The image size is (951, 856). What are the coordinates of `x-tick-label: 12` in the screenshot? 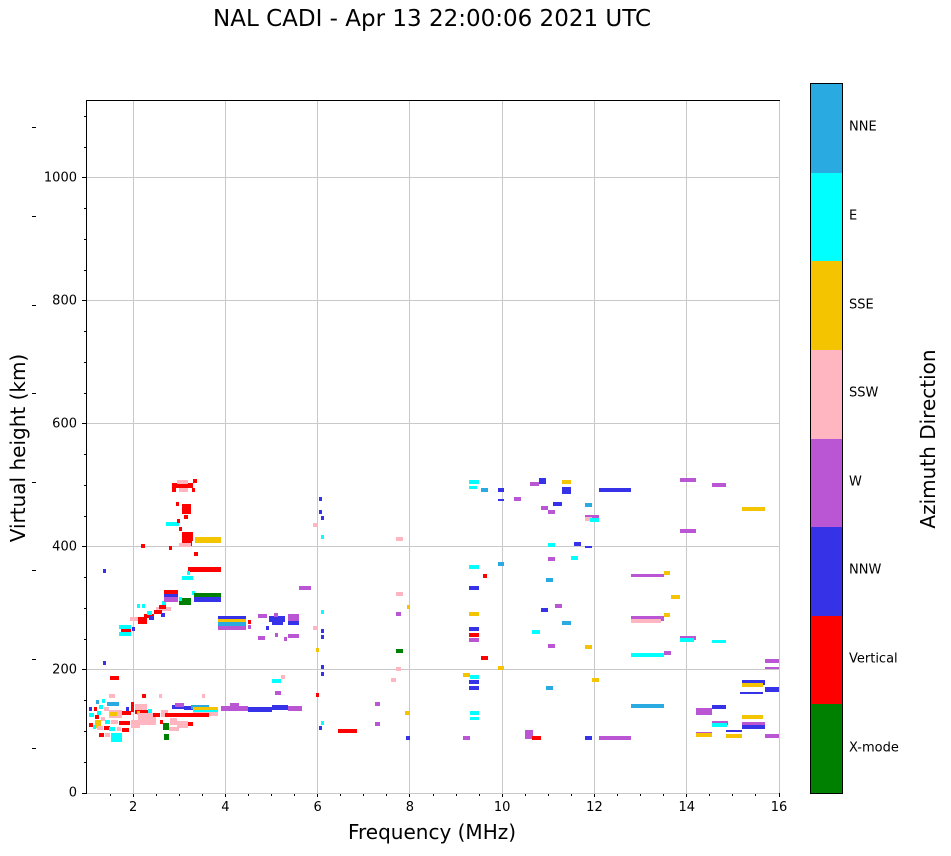 It's located at (594, 807).